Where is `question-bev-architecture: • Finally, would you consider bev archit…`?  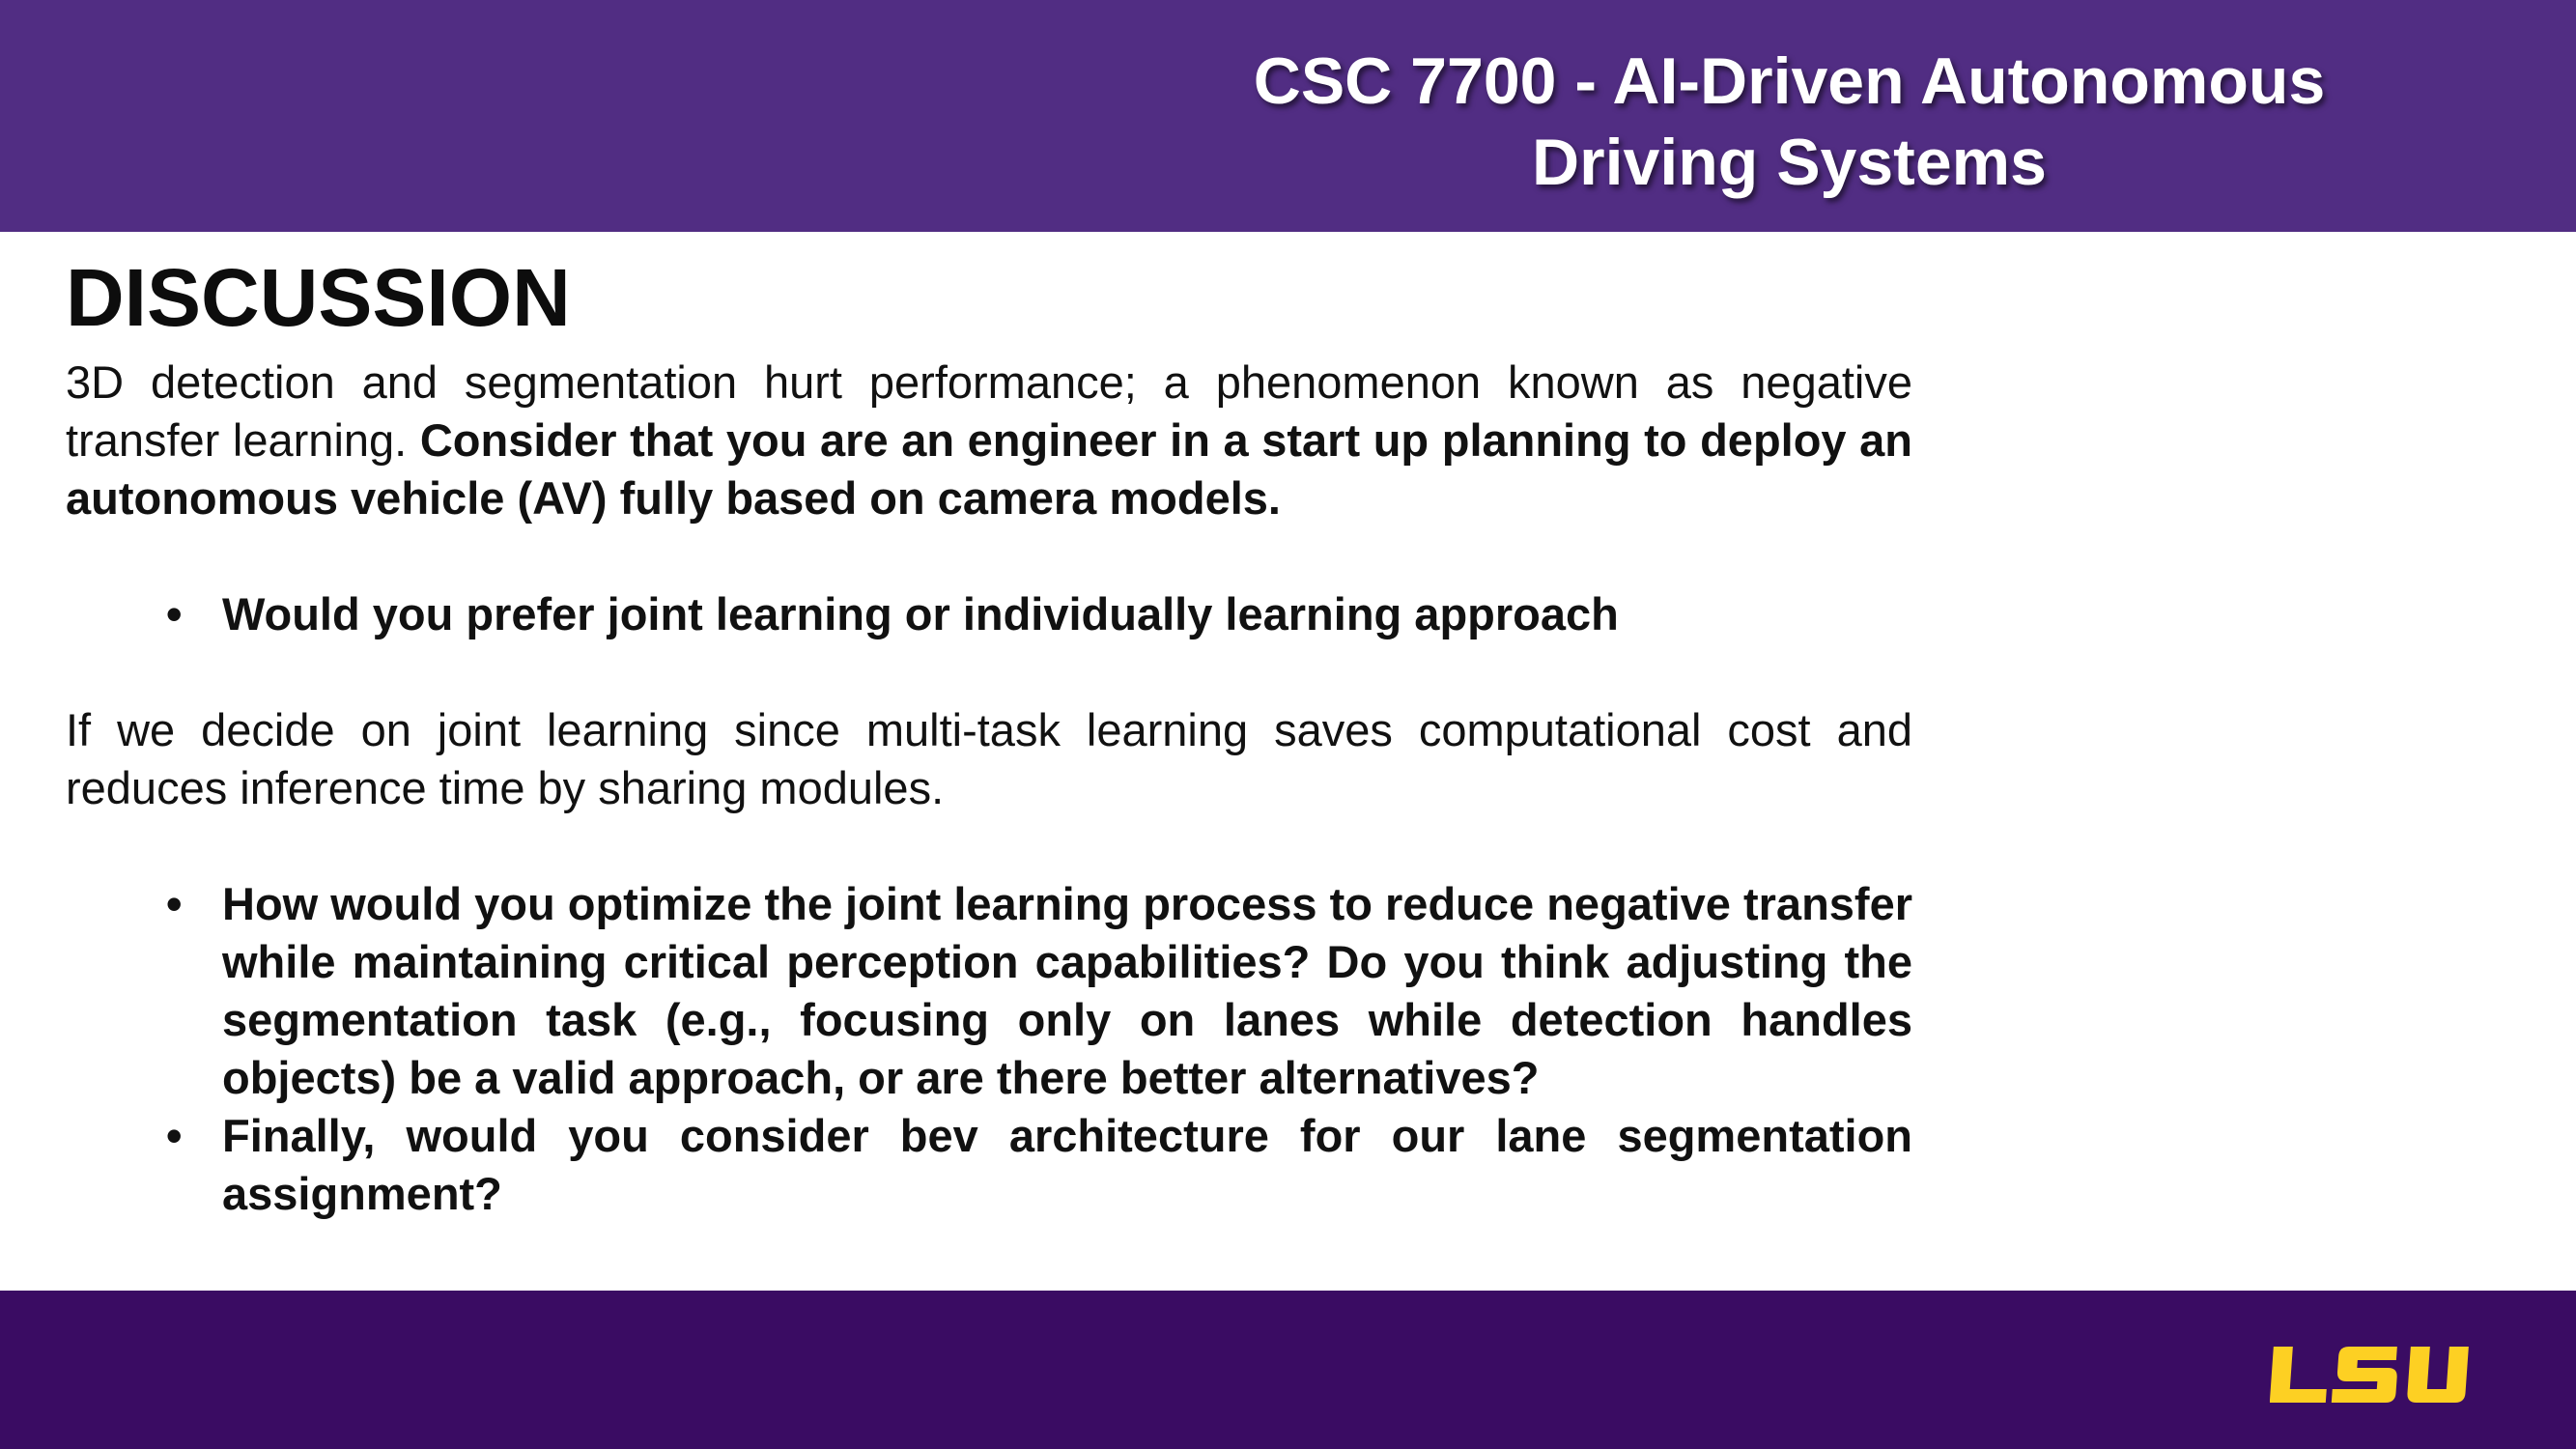 question-bev-architecture: • Finally, would you consider bev archit… is located at coordinates (1039, 1165).